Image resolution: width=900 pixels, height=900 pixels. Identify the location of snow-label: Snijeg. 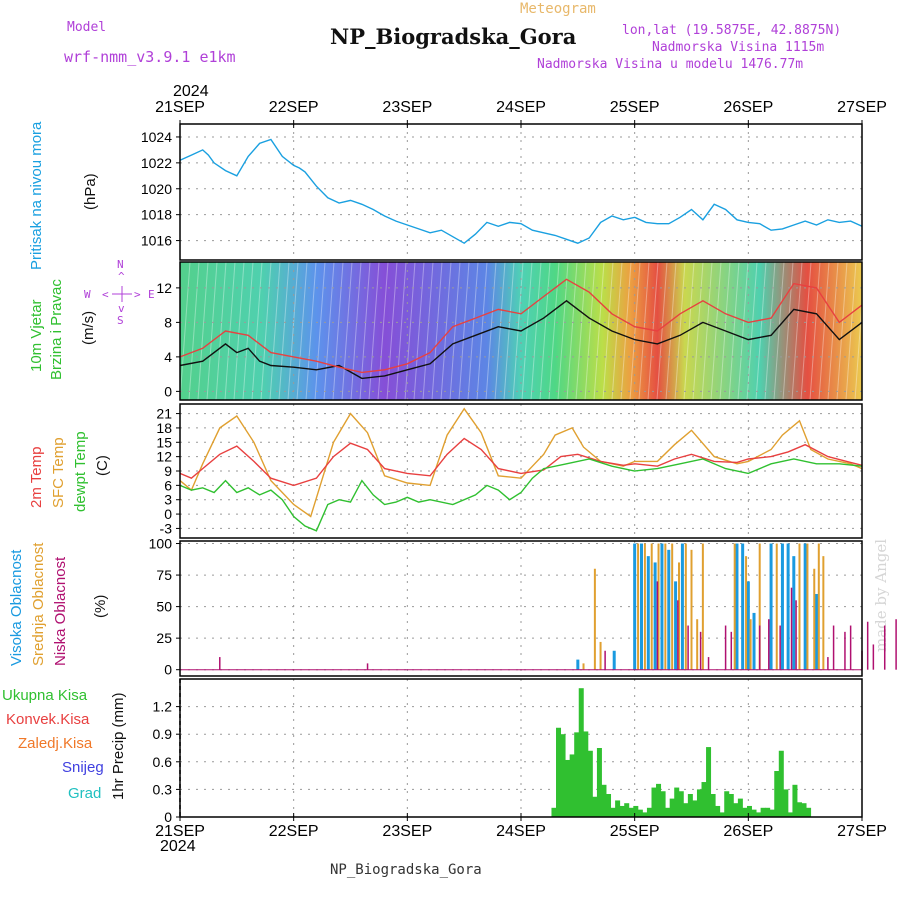
(83, 767).